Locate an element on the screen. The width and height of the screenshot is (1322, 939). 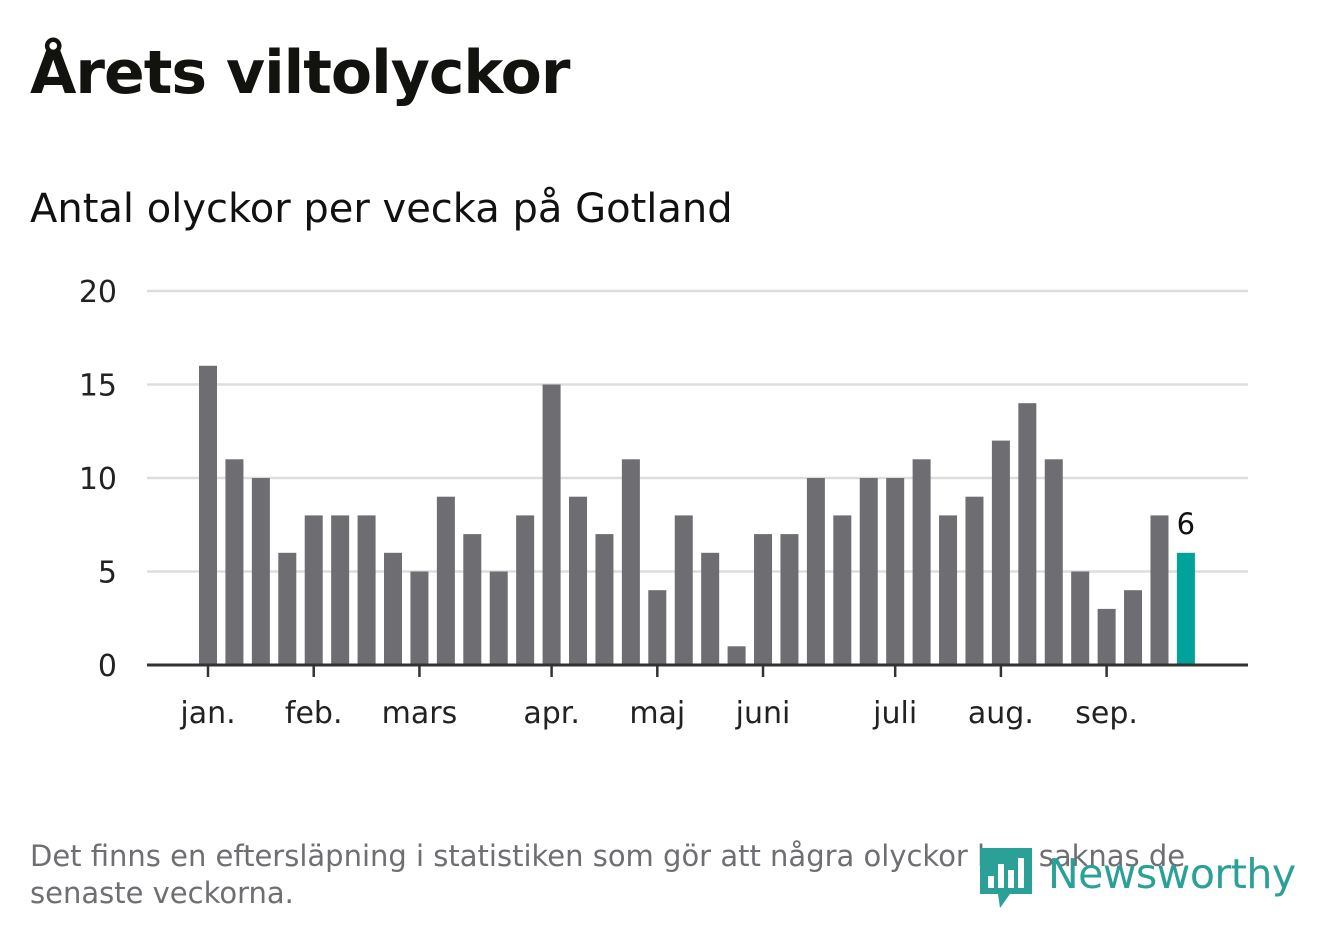
x-tick-label: jan. is located at coordinates (207, 713).